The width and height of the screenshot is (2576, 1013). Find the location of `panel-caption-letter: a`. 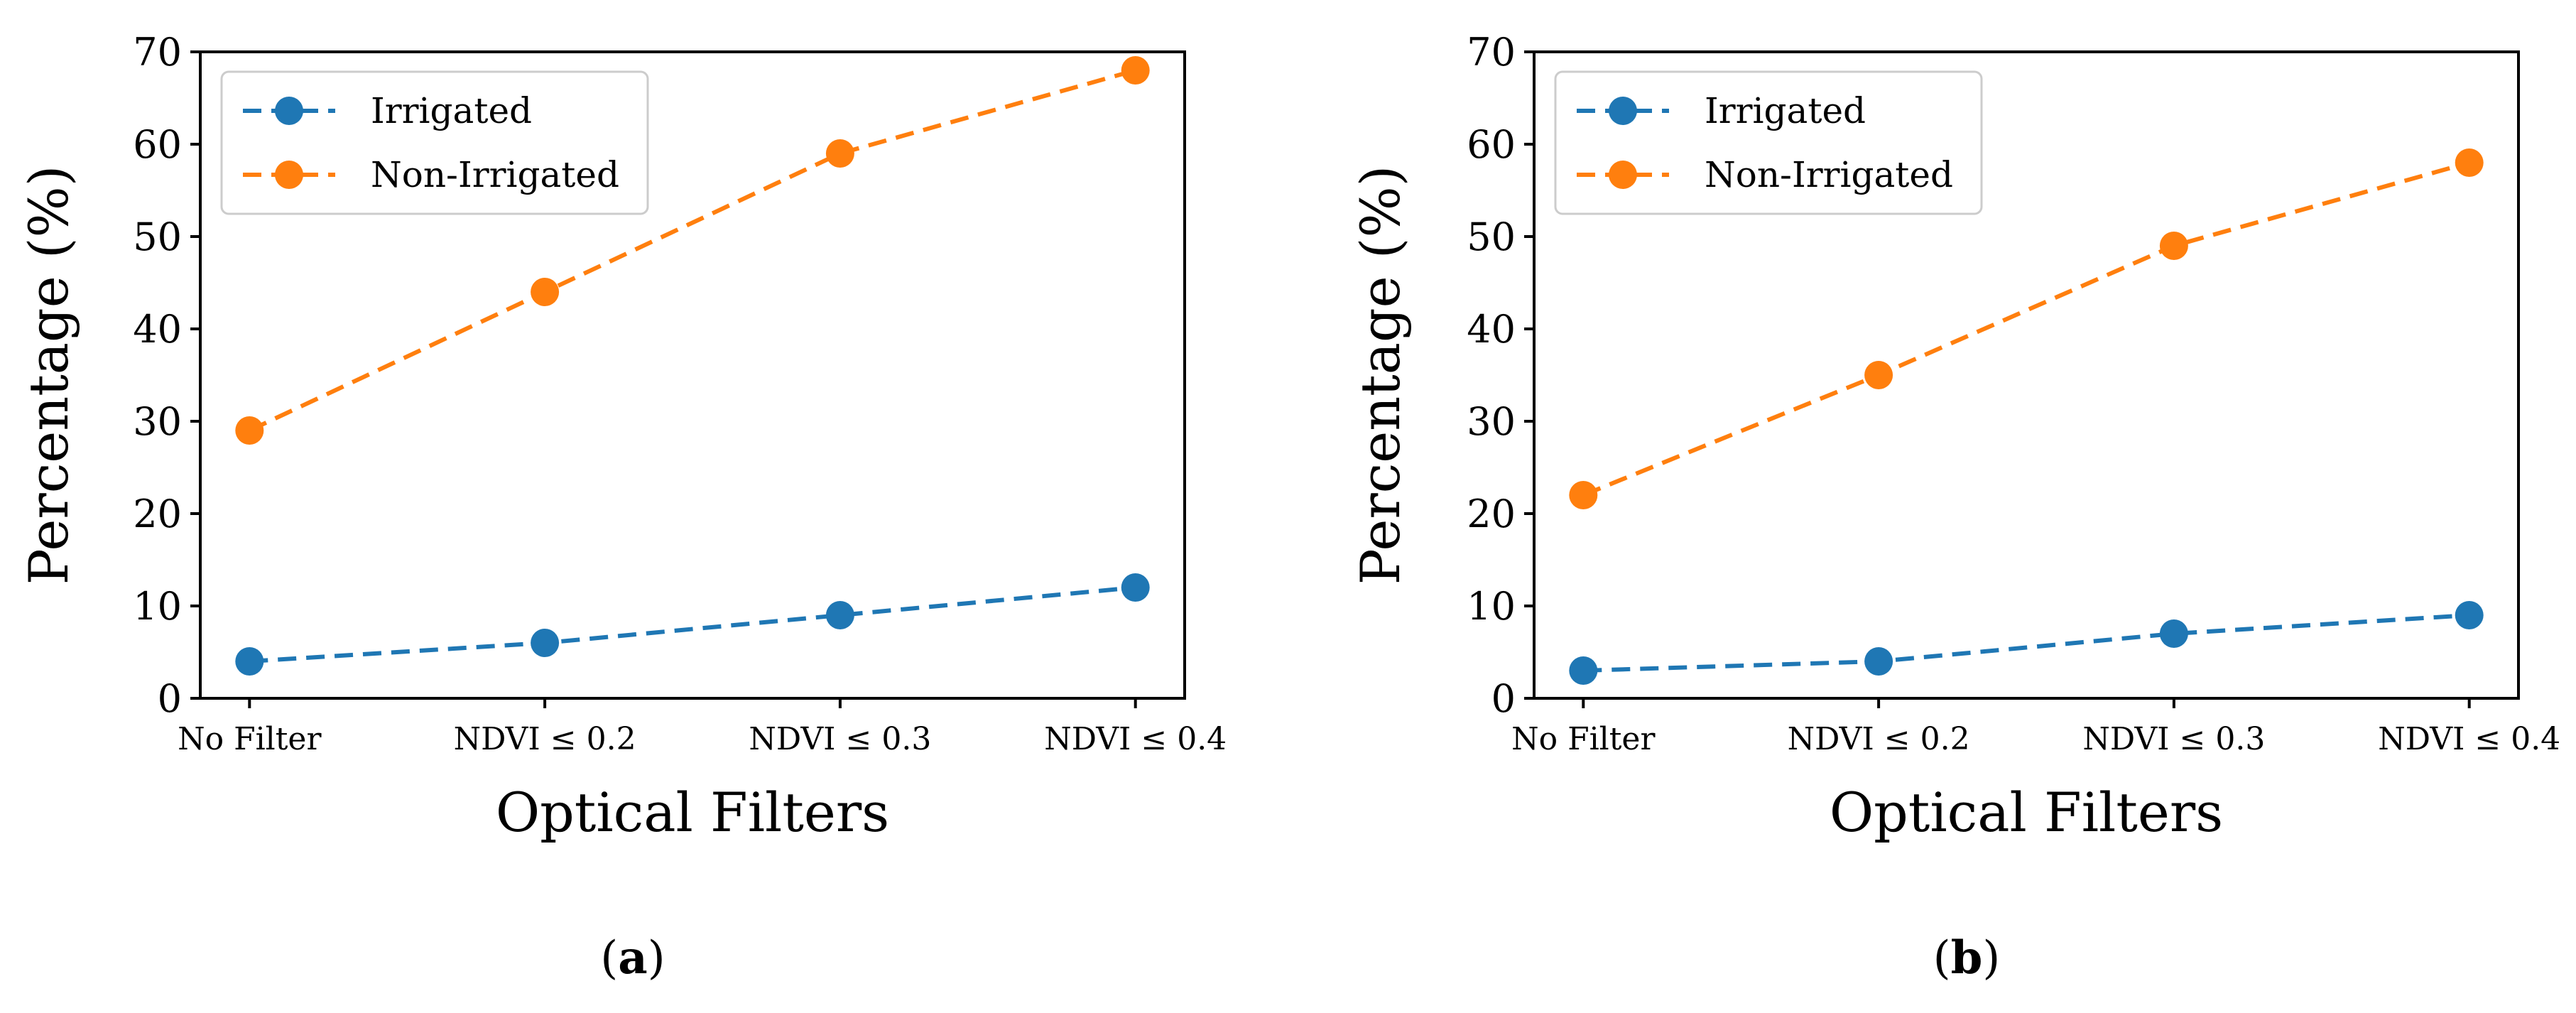

panel-caption-letter: a is located at coordinates (633, 958).